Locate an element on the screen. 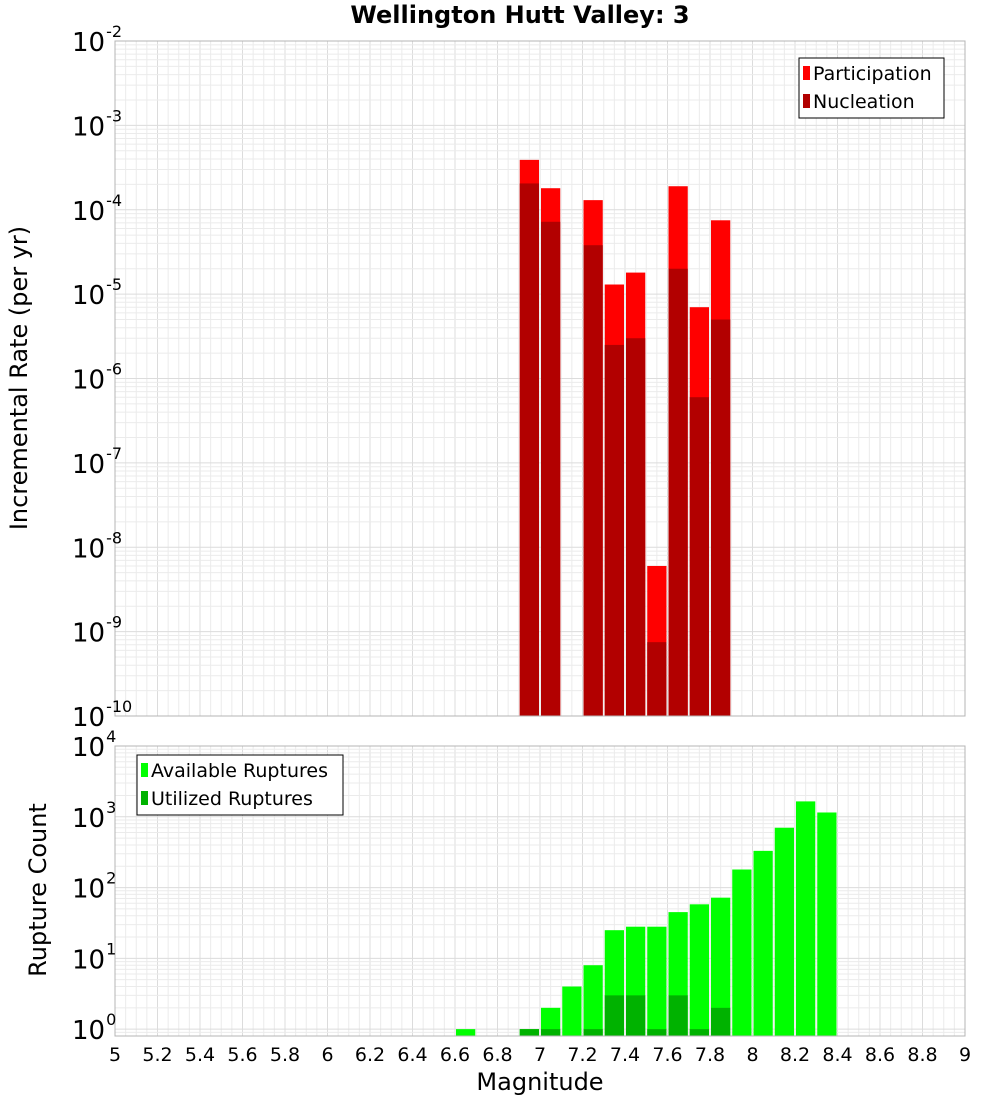 The image size is (1000, 1100). x-tick-label: 5.2 is located at coordinates (157, 1055).